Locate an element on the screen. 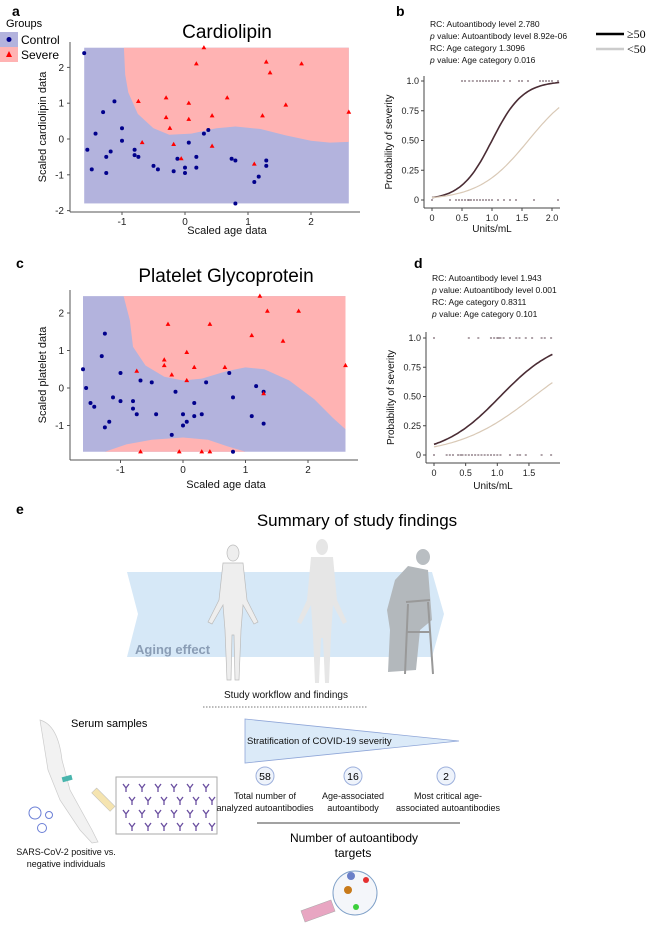 This screenshot has width=650, height=931. y-tick-label: -1 is located at coordinates (59, 175).